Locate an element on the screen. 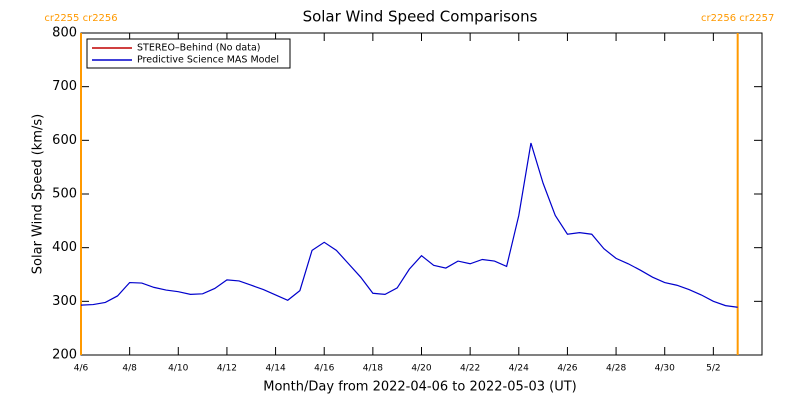  legend-label: Predictive Science MAS Model is located at coordinates (208, 60).